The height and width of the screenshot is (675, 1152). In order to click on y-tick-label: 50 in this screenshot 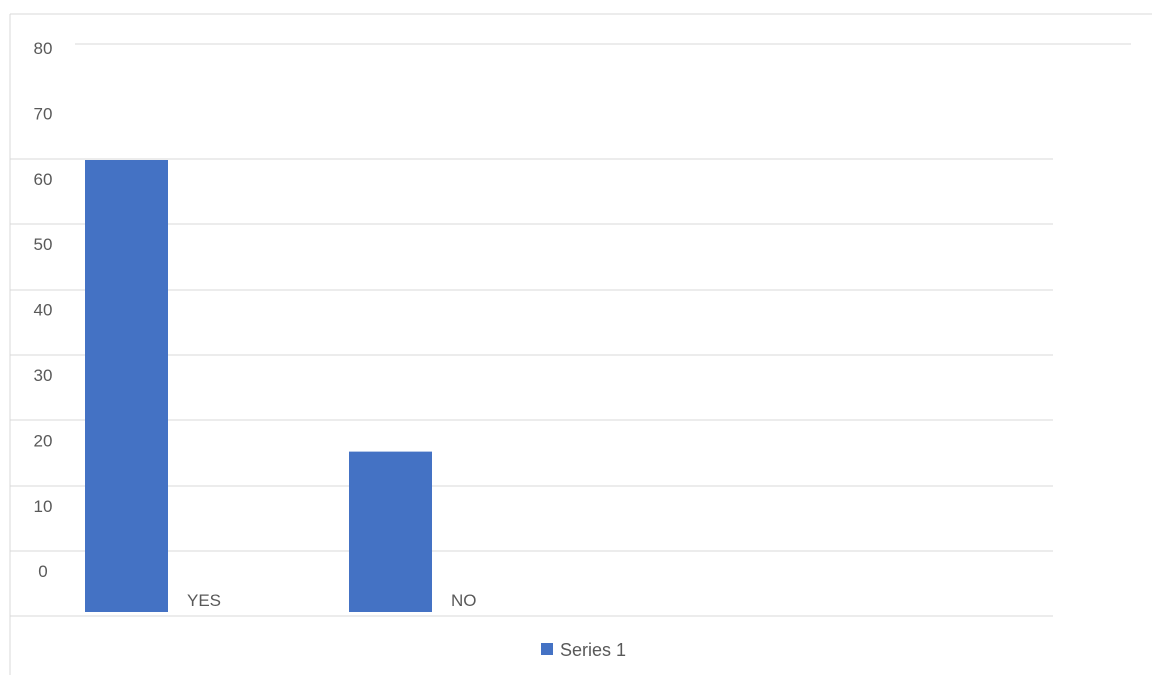, I will do `click(43, 244)`.